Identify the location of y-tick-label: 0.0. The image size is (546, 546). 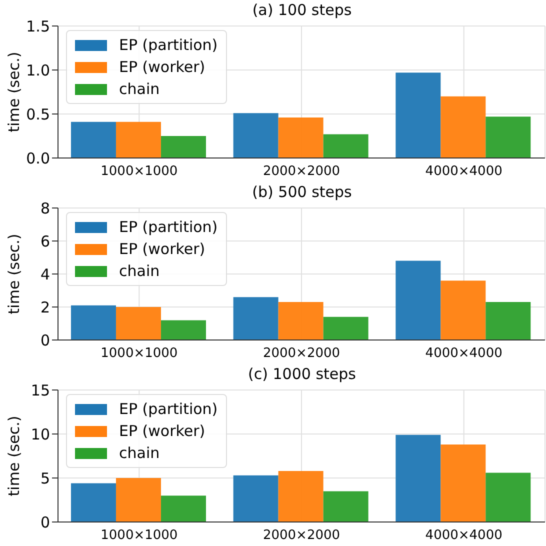
(38, 158).